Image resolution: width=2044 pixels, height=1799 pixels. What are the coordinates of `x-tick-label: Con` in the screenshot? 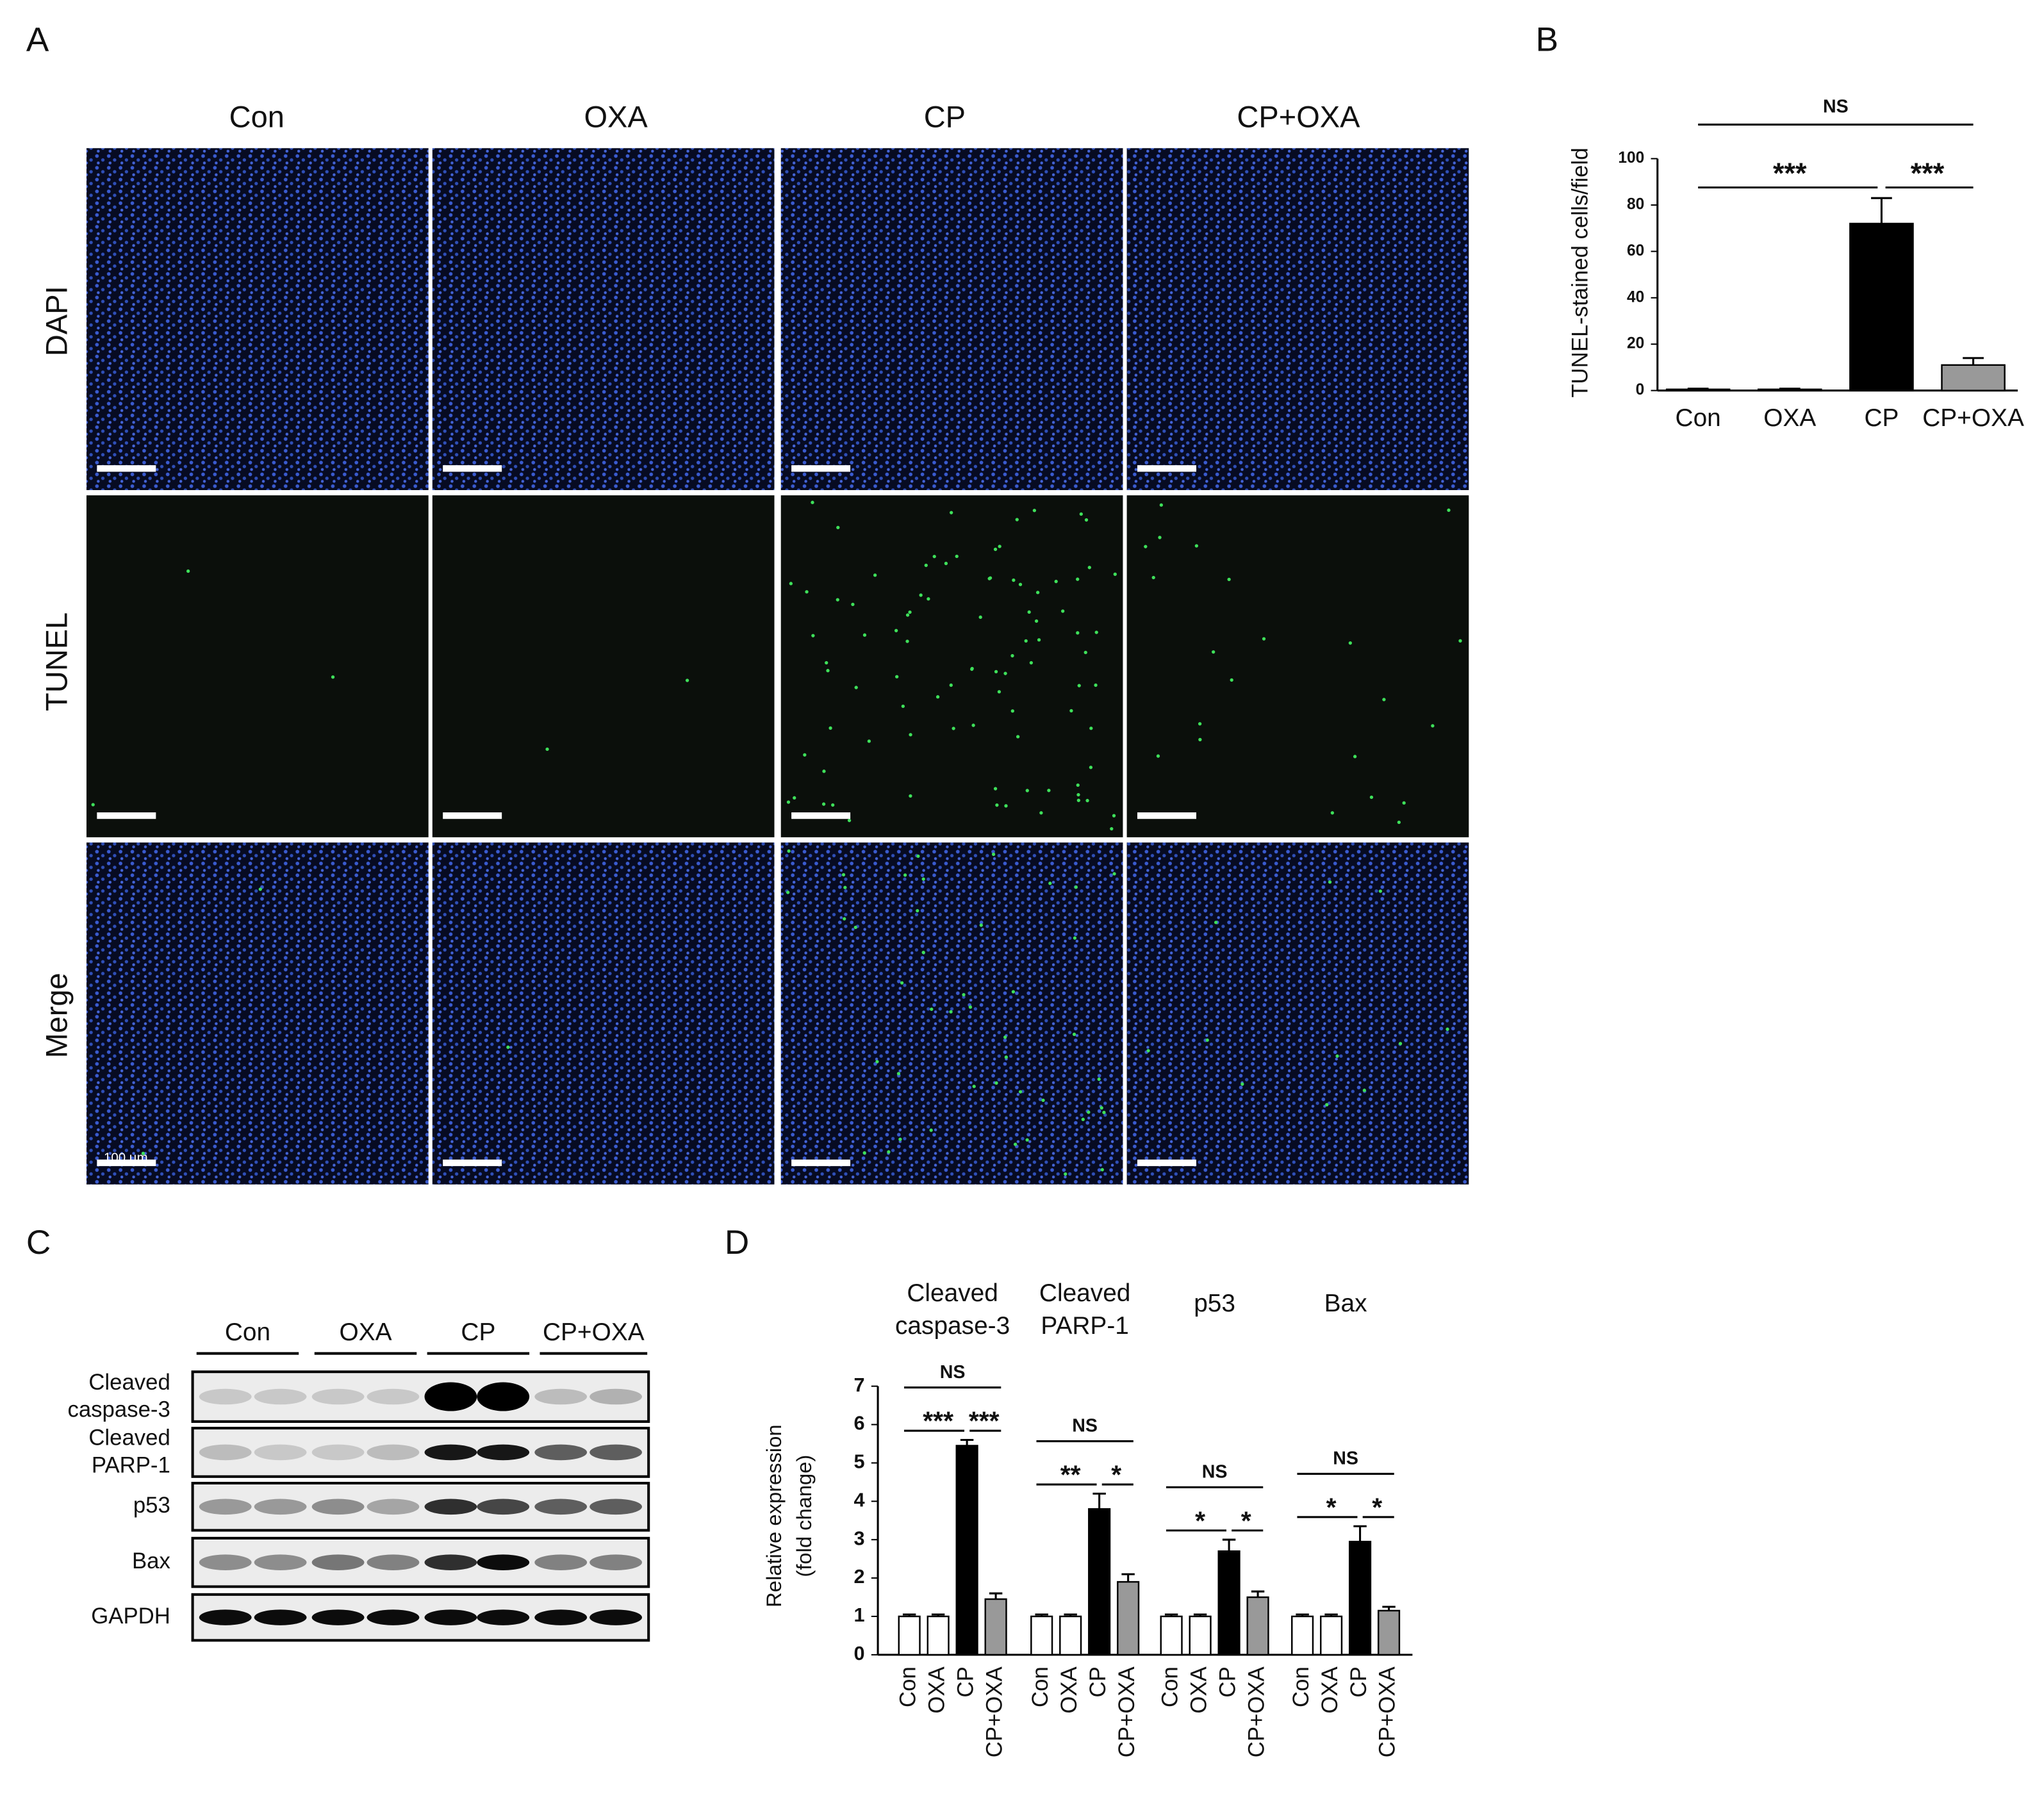 It's located at (1301, 1686).